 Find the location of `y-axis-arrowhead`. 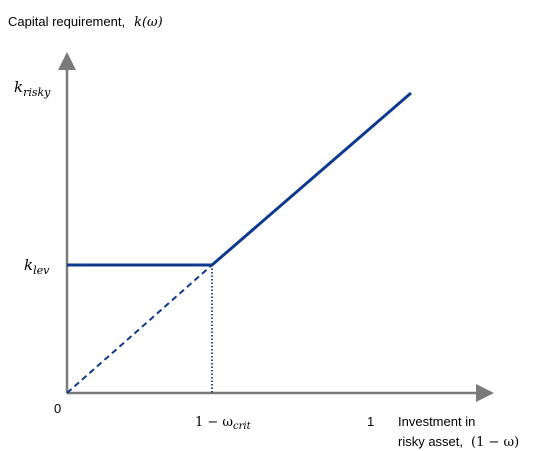

y-axis-arrowhead is located at coordinates (67, 61).